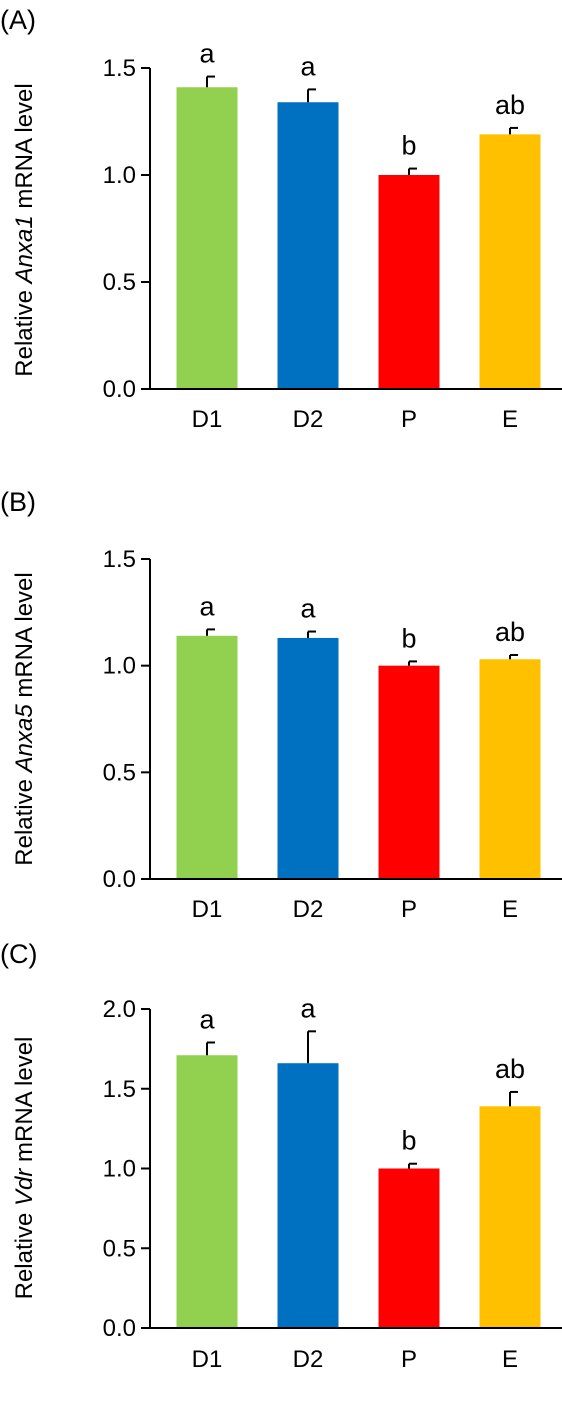  I want to click on y-axis-label-a: Relative Anxa1 mRNA level, so click(24, 229).